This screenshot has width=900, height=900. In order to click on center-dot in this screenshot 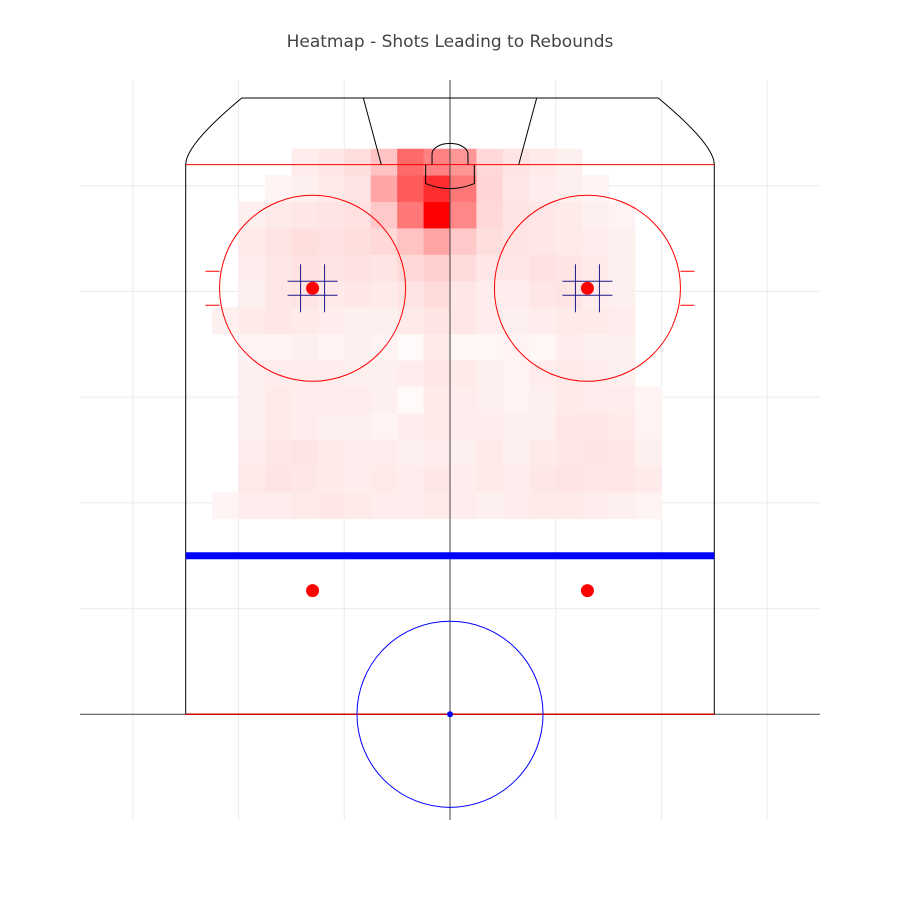, I will do `click(450, 714)`.